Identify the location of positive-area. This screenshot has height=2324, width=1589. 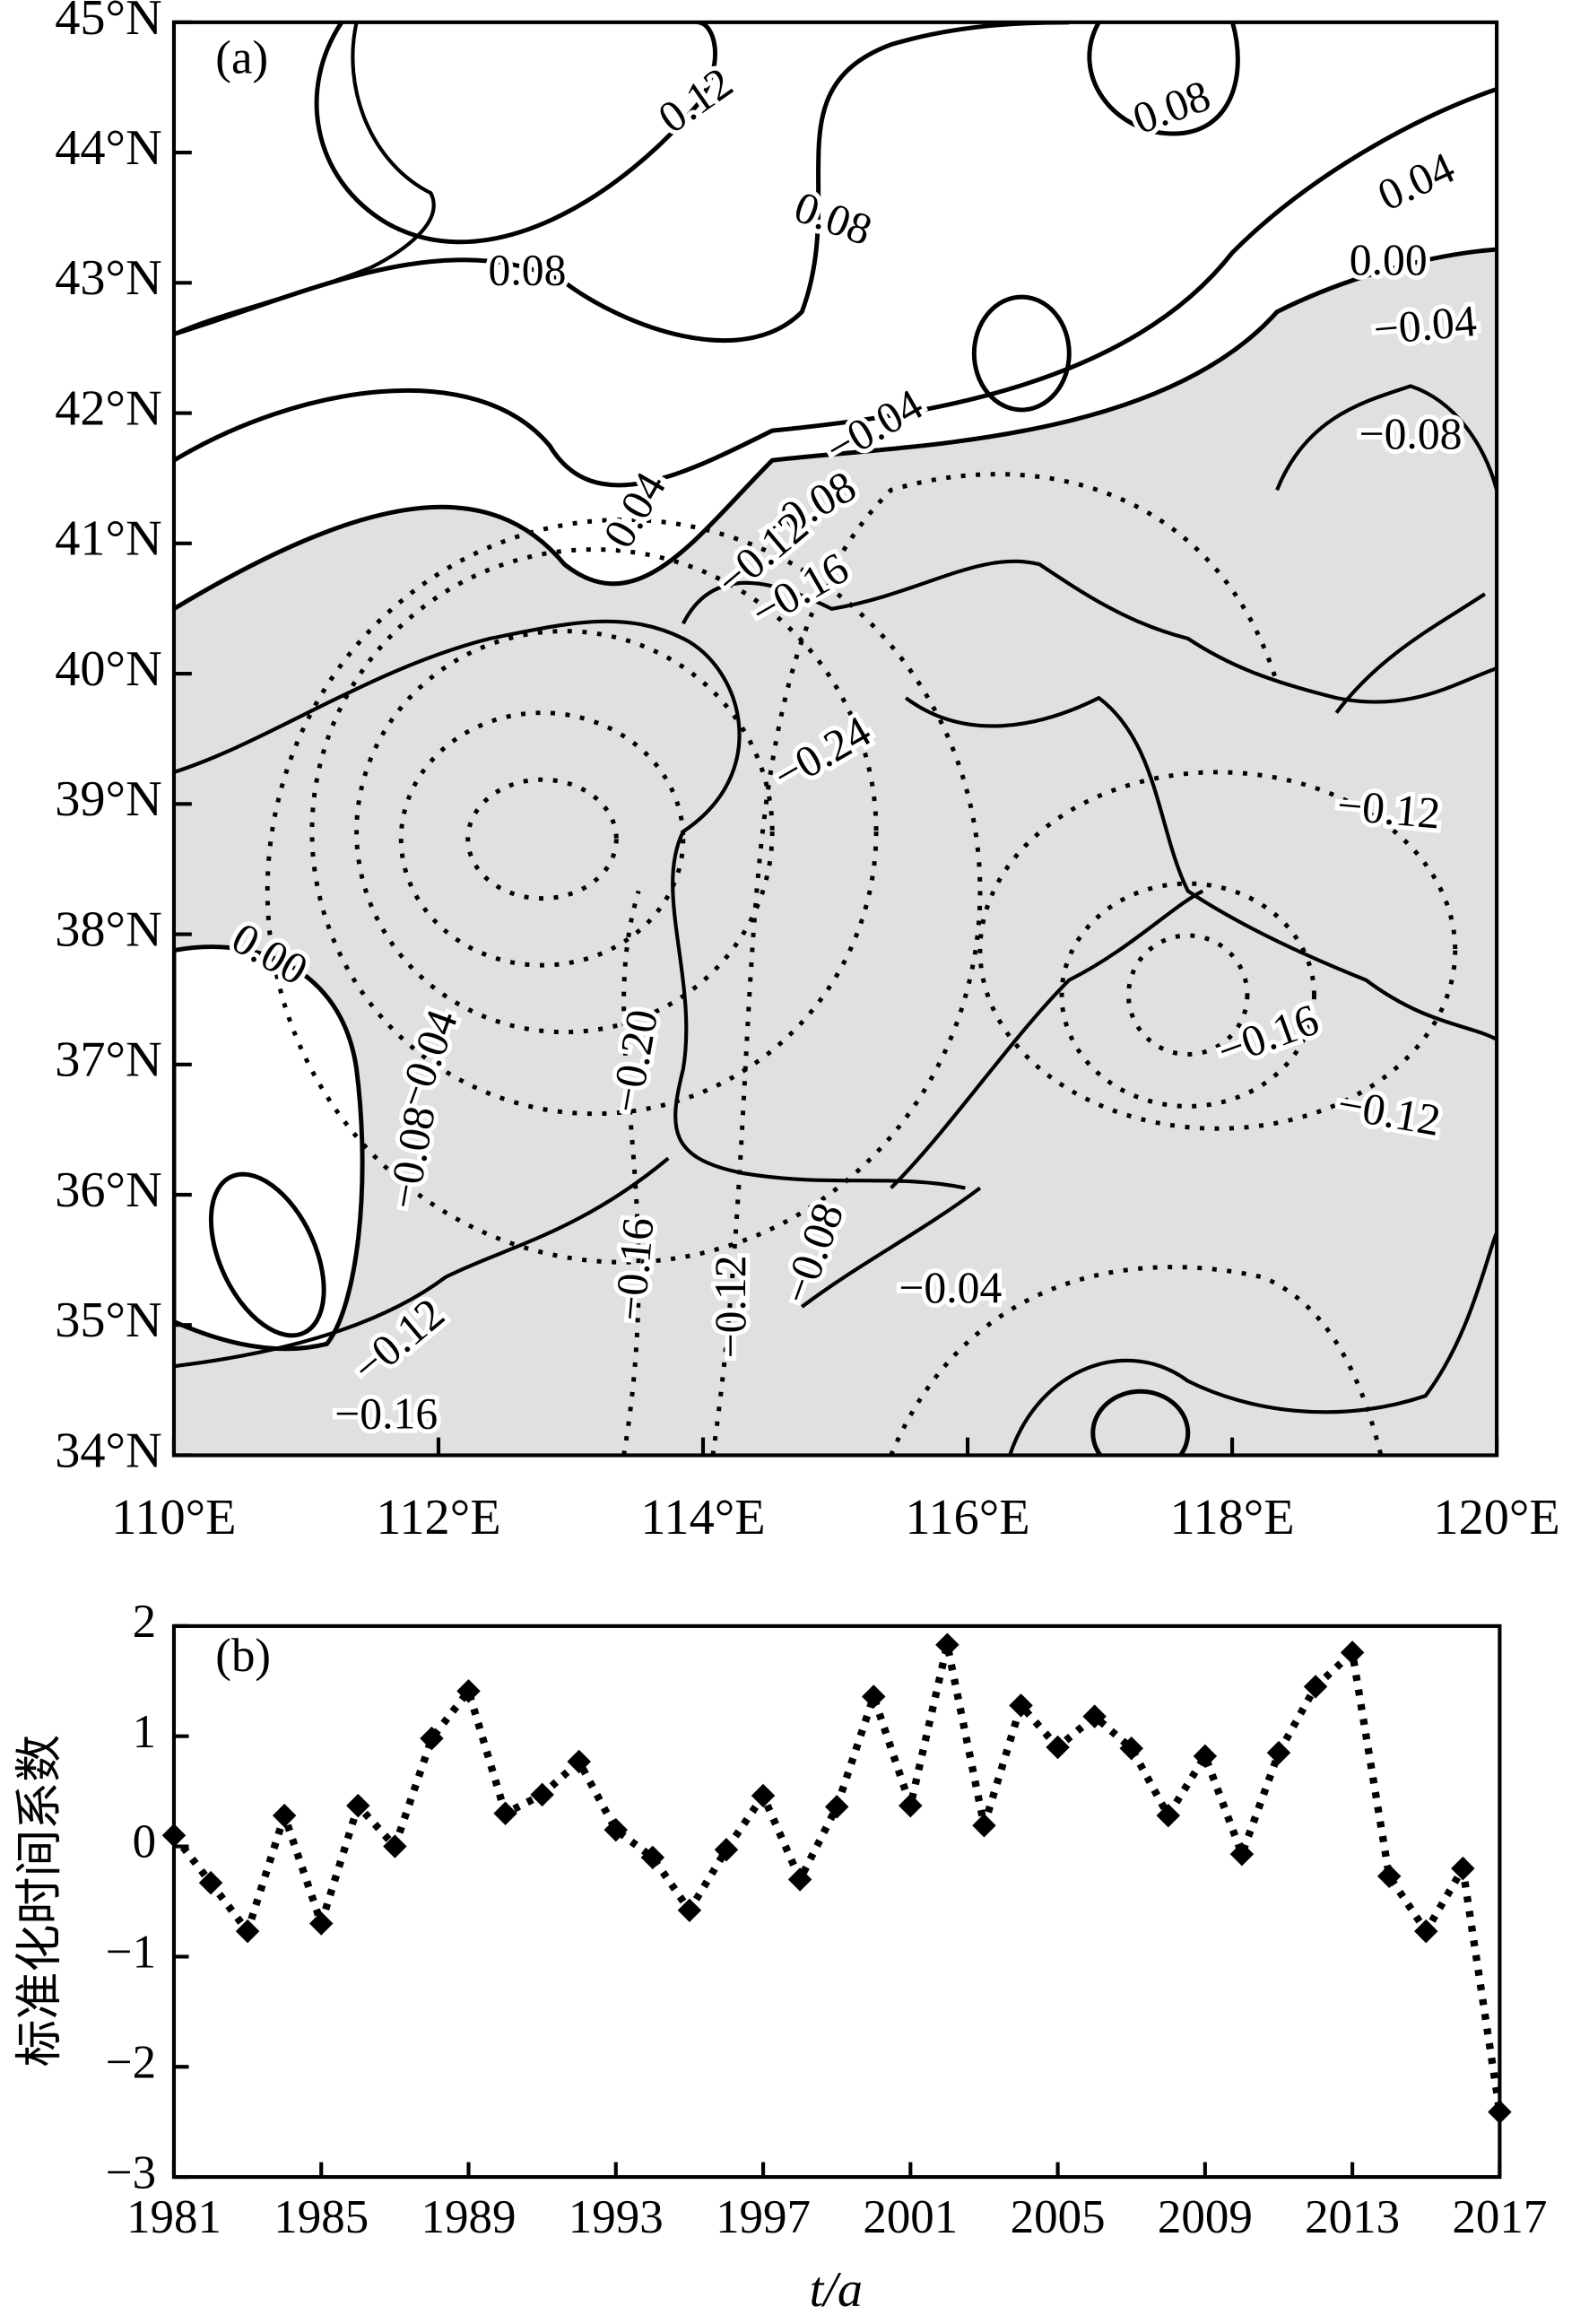
(269, 1148).